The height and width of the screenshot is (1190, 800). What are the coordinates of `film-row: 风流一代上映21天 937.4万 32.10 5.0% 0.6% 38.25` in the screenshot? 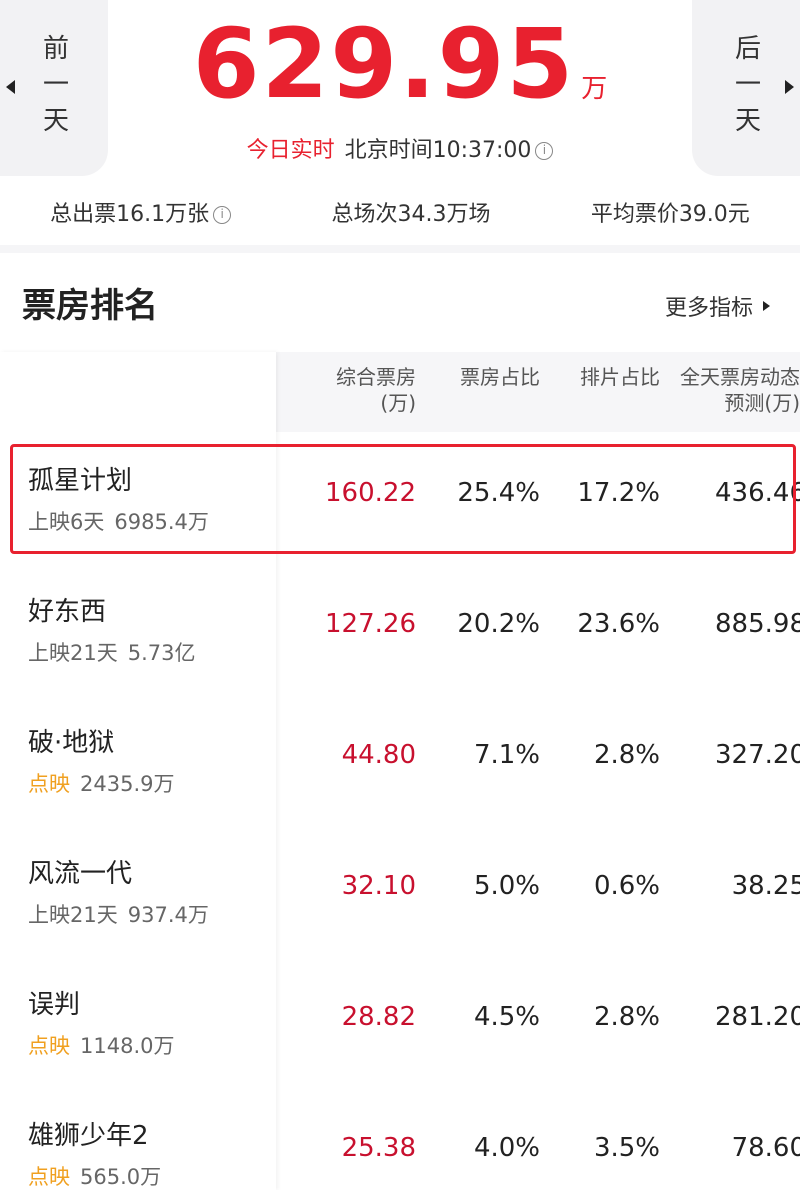 It's located at (400, 890).